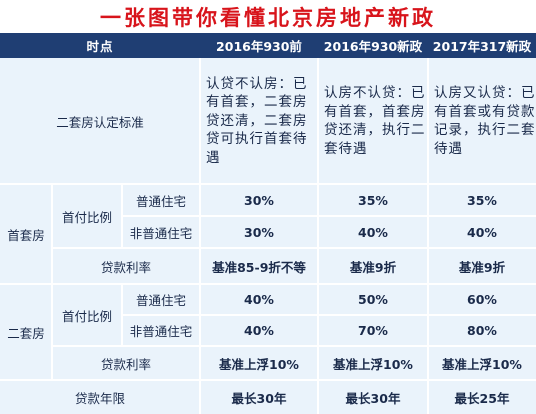 The image size is (536, 414). I want to click on first-home-loan-rate-col-2: 基准9折, so click(373, 267).